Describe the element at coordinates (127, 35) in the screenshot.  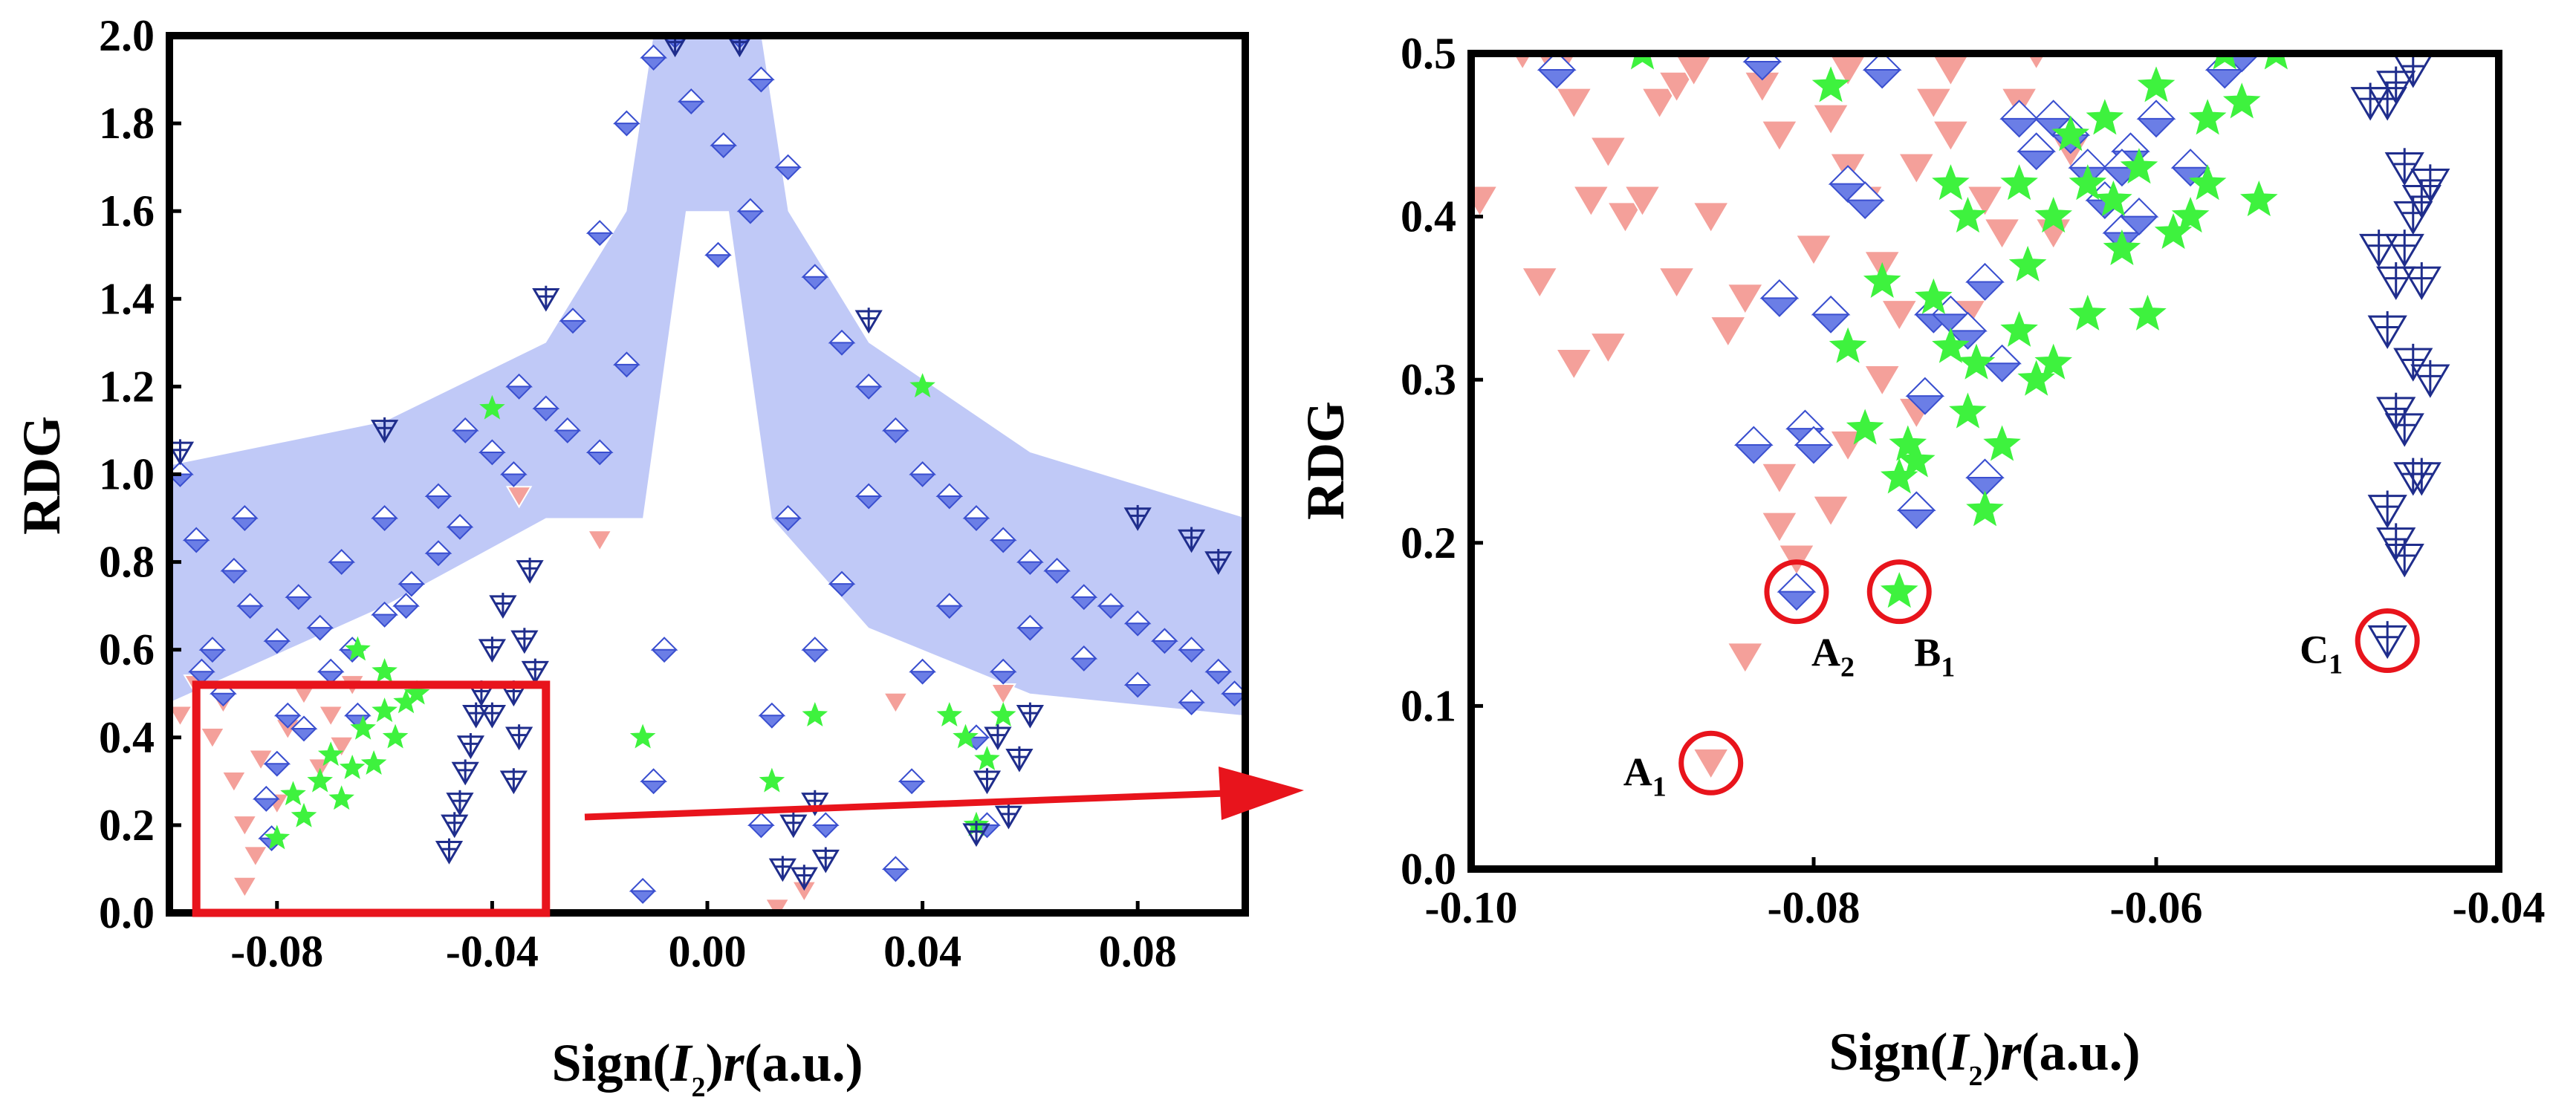
I see `overview-y-tick-label: 2.0` at that location.